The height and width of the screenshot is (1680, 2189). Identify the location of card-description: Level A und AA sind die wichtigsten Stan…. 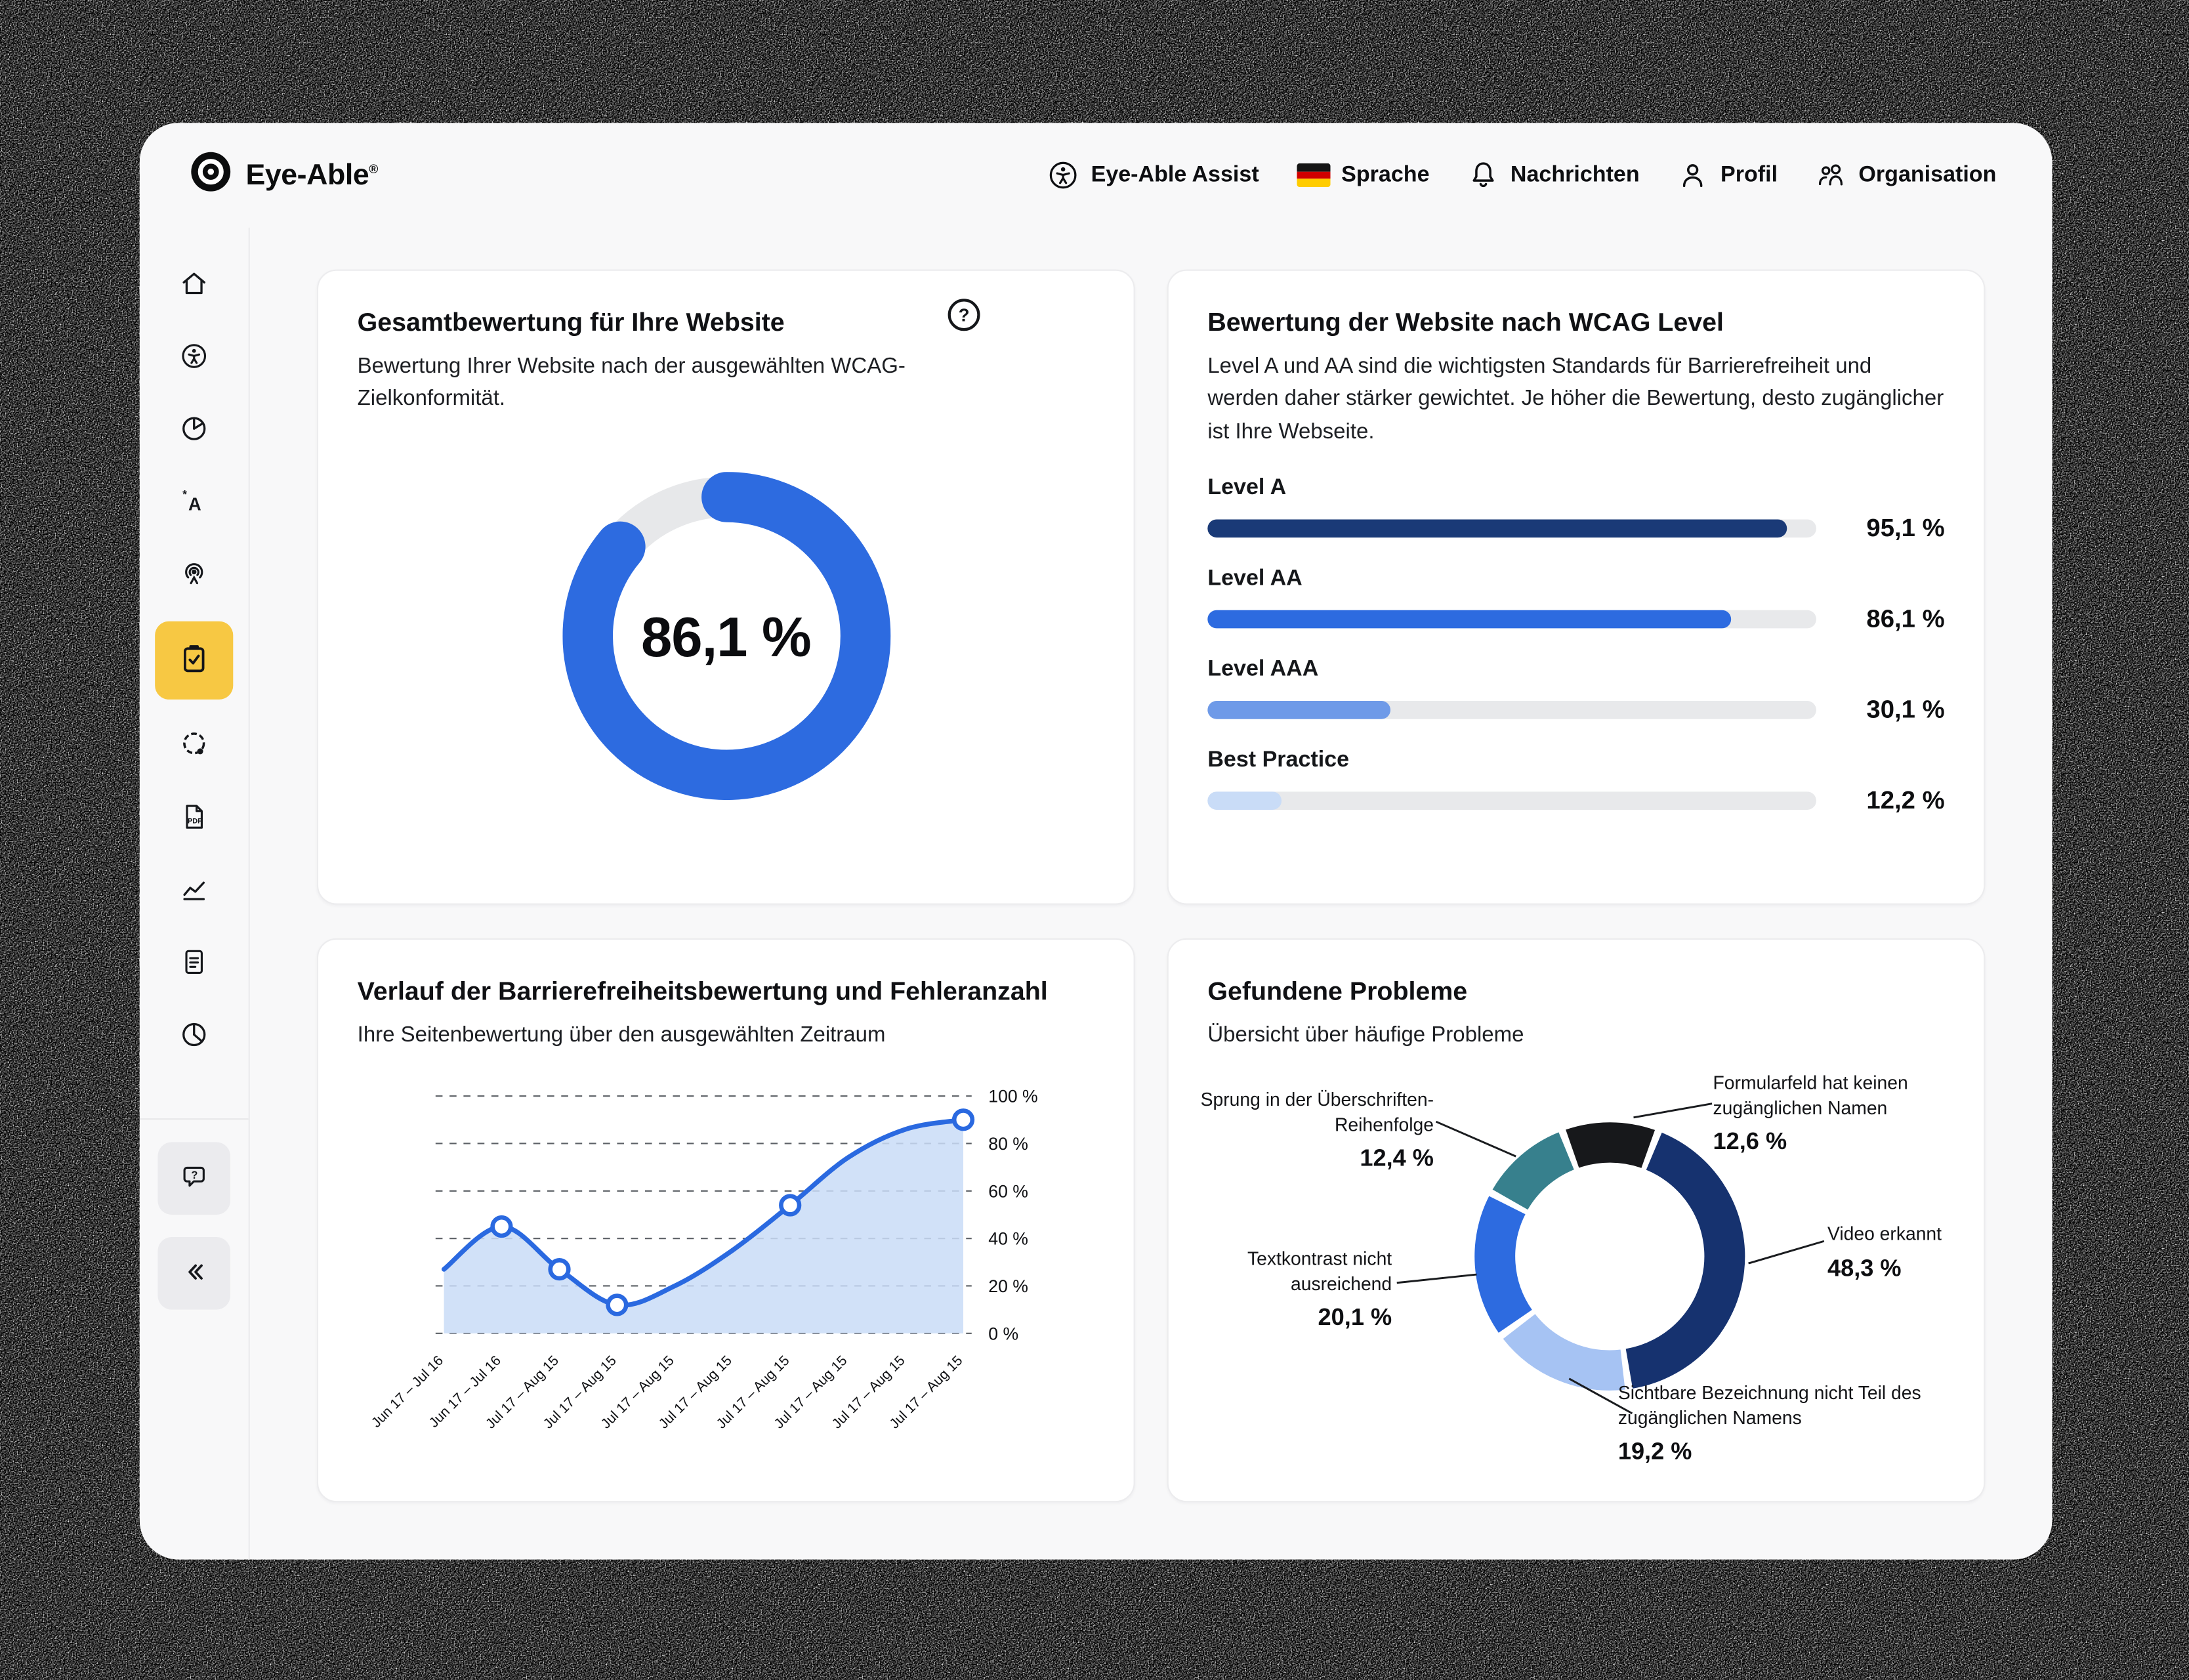
(1575, 399).